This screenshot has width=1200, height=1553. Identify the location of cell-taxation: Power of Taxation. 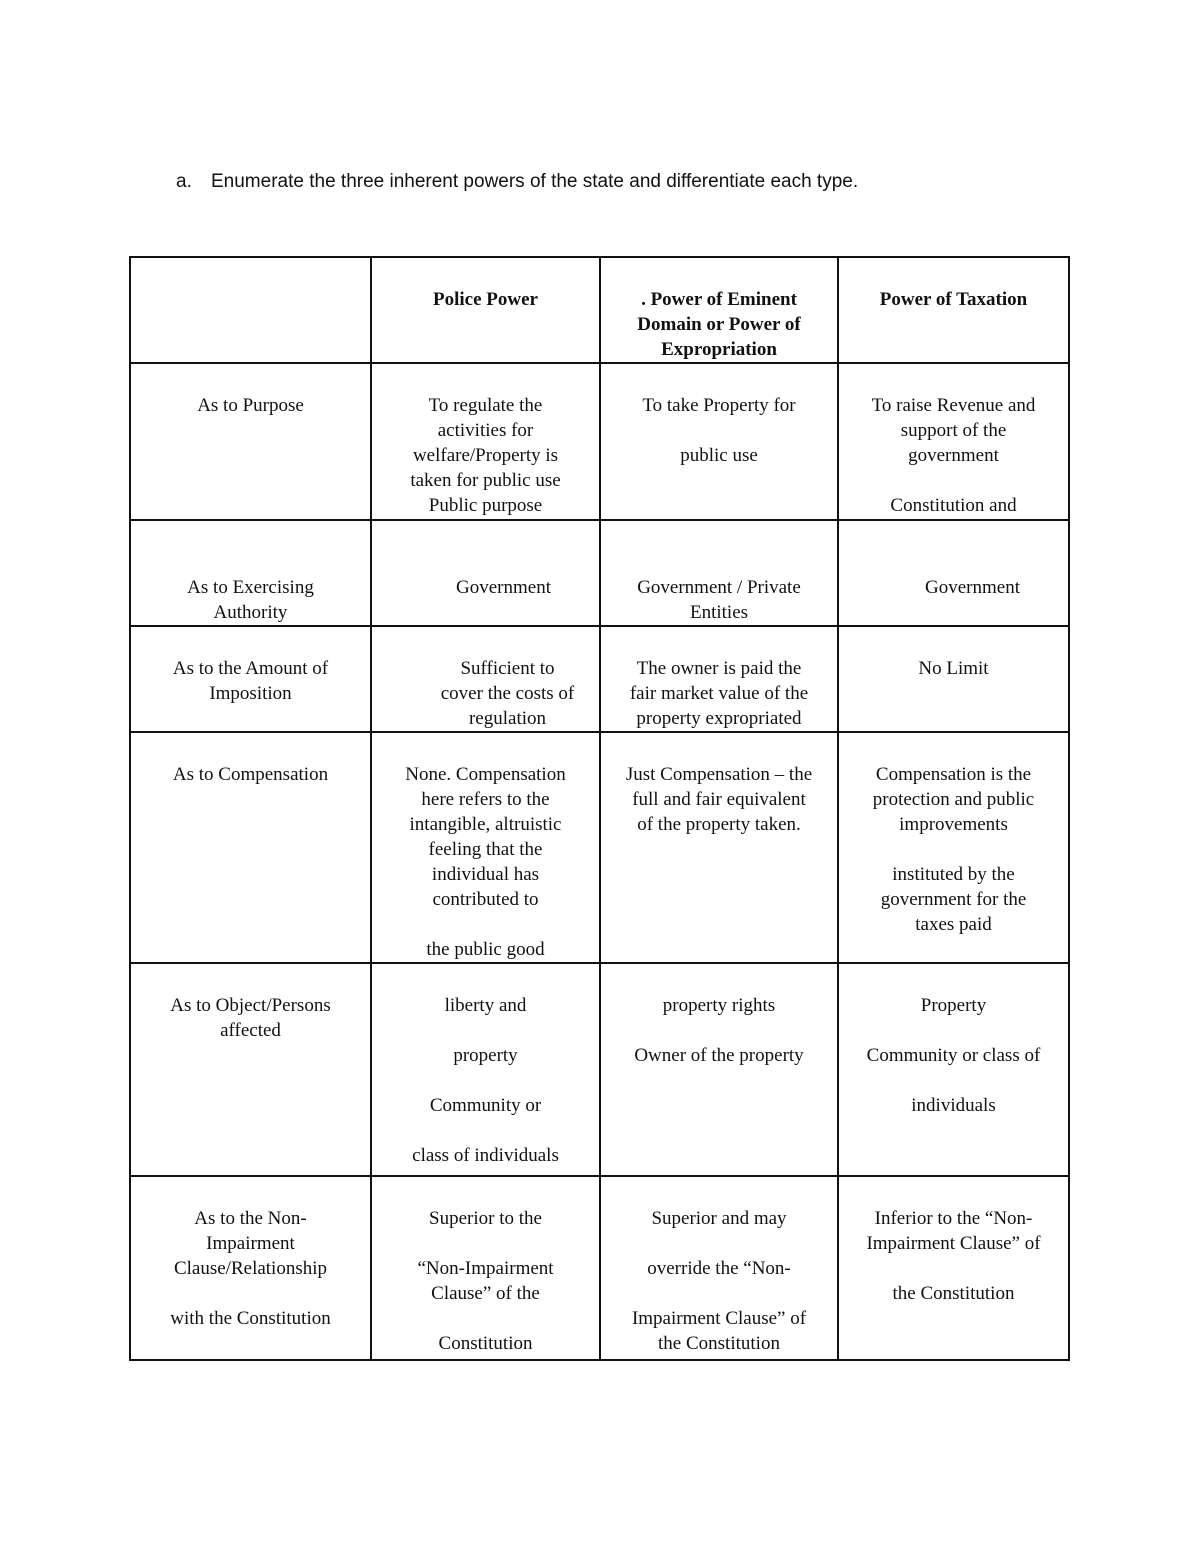
(953, 310).